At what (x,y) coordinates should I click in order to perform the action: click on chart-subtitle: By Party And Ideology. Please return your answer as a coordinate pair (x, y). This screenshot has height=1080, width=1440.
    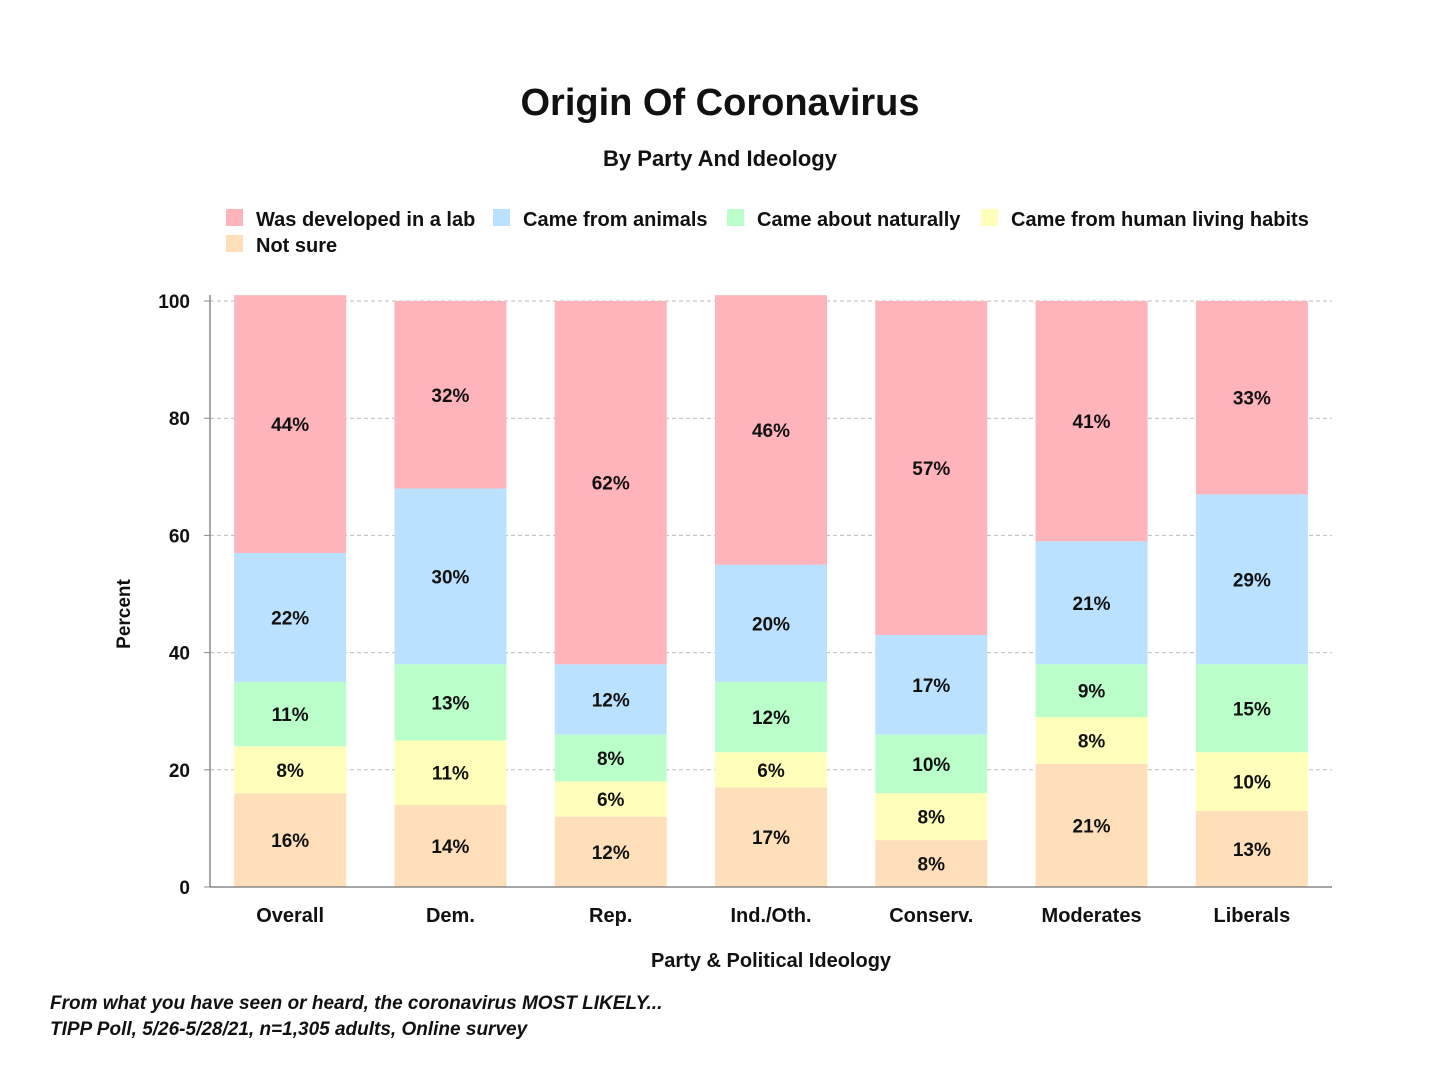
    Looking at the image, I should click on (720, 158).